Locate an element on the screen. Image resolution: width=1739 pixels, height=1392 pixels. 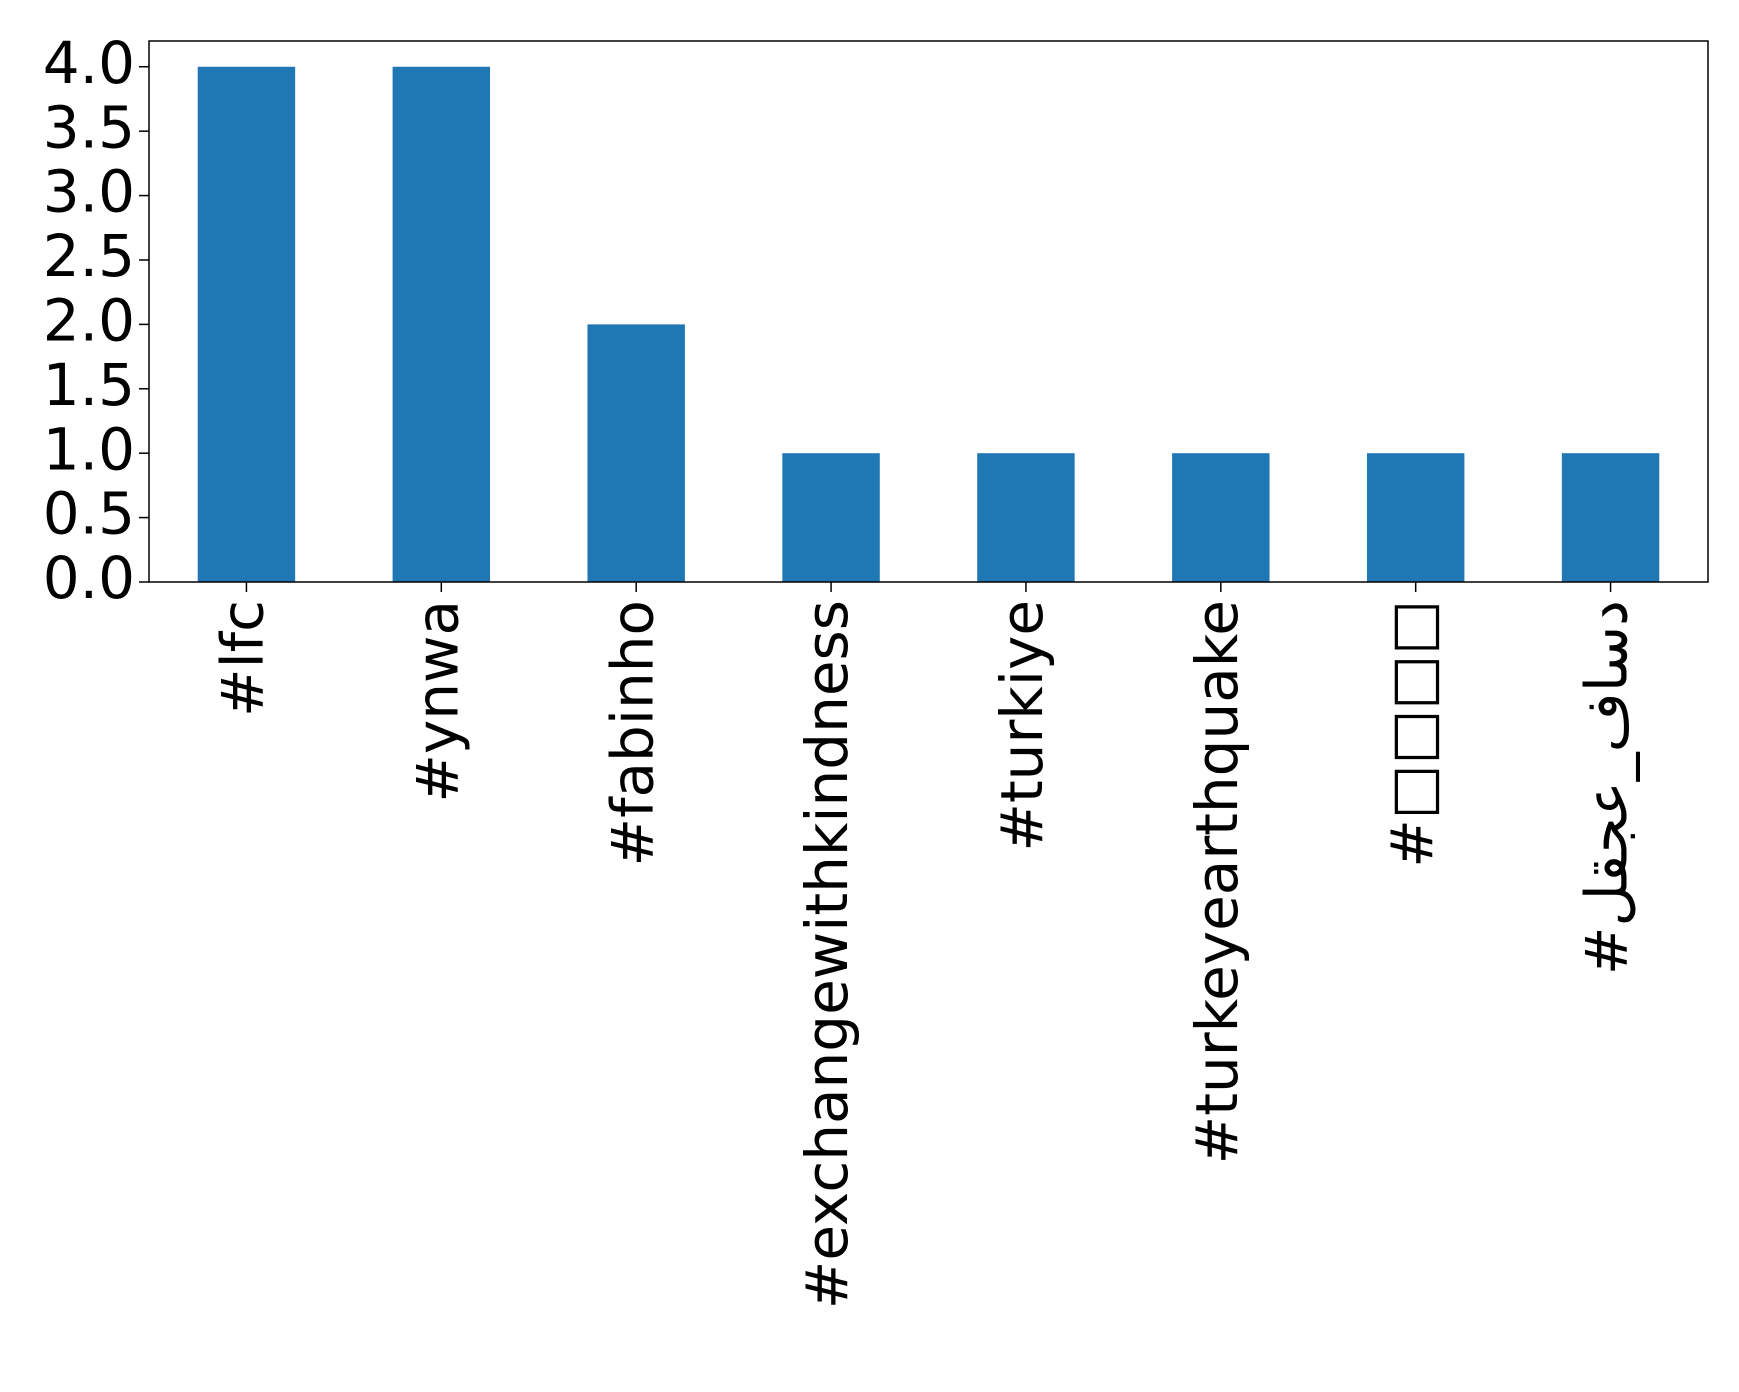
y-tick-label: 1.0 is located at coordinates (89, 449).